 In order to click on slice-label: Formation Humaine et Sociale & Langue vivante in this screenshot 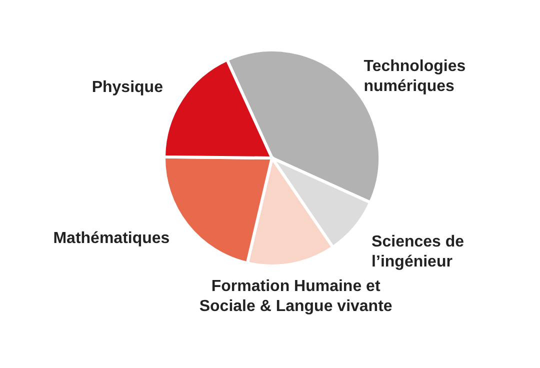, I will do `click(295, 296)`.